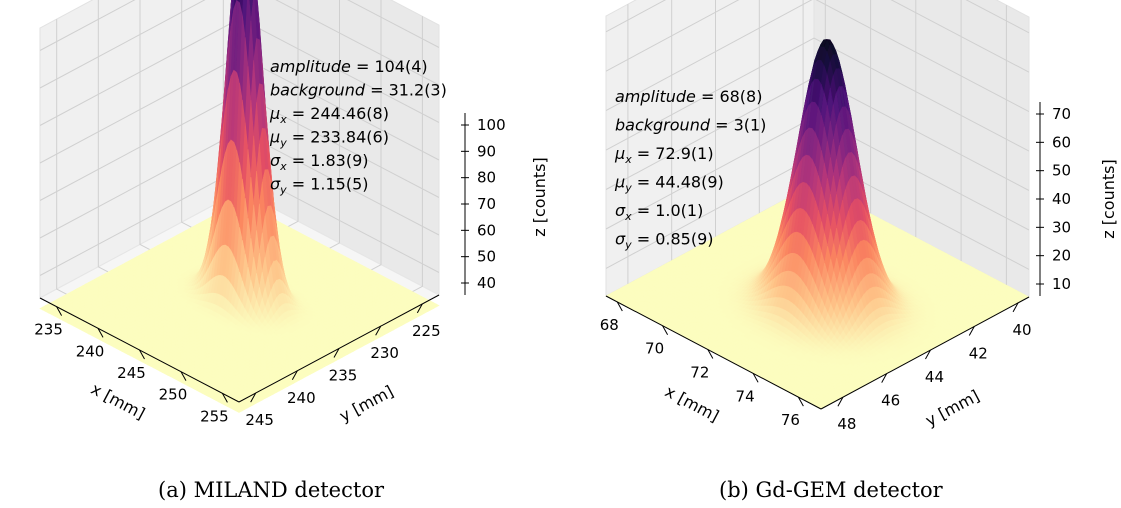 The height and width of the screenshot is (508, 1121). Describe the element at coordinates (214, 416) in the screenshot. I see `x-tick-label: 255` at that location.